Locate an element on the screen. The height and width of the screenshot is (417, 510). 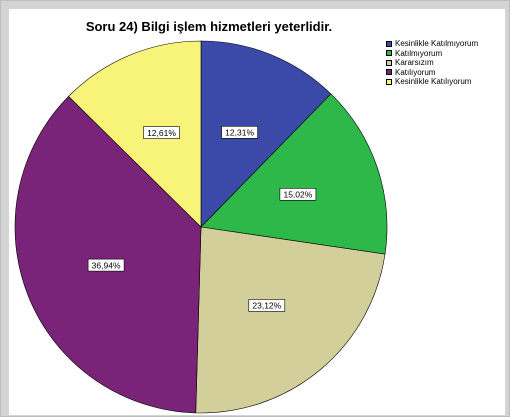
legend-label: Kesinlikle Katılmıyorum is located at coordinates (437, 43).